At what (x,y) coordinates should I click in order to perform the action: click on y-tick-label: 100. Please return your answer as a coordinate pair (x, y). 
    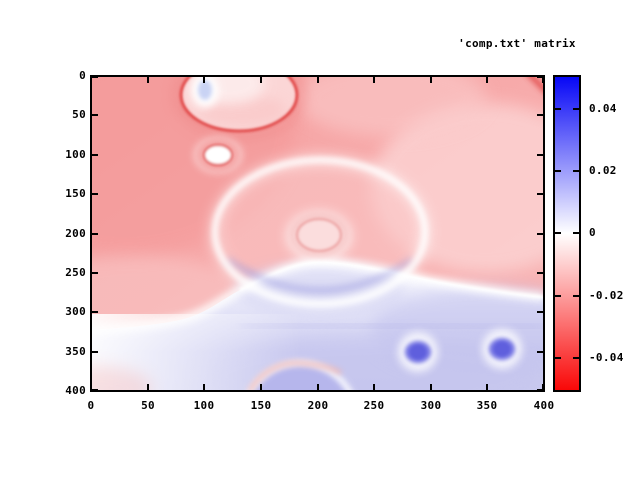
    Looking at the image, I should click on (75, 154).